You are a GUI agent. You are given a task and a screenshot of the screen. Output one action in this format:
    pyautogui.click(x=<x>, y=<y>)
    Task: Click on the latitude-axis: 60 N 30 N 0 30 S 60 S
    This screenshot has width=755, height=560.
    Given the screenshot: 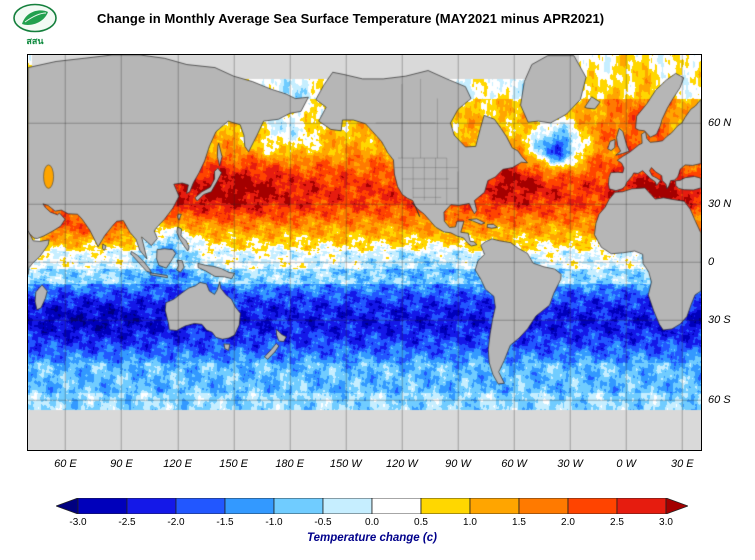 What is the action you would take?
    pyautogui.click(x=730, y=252)
    